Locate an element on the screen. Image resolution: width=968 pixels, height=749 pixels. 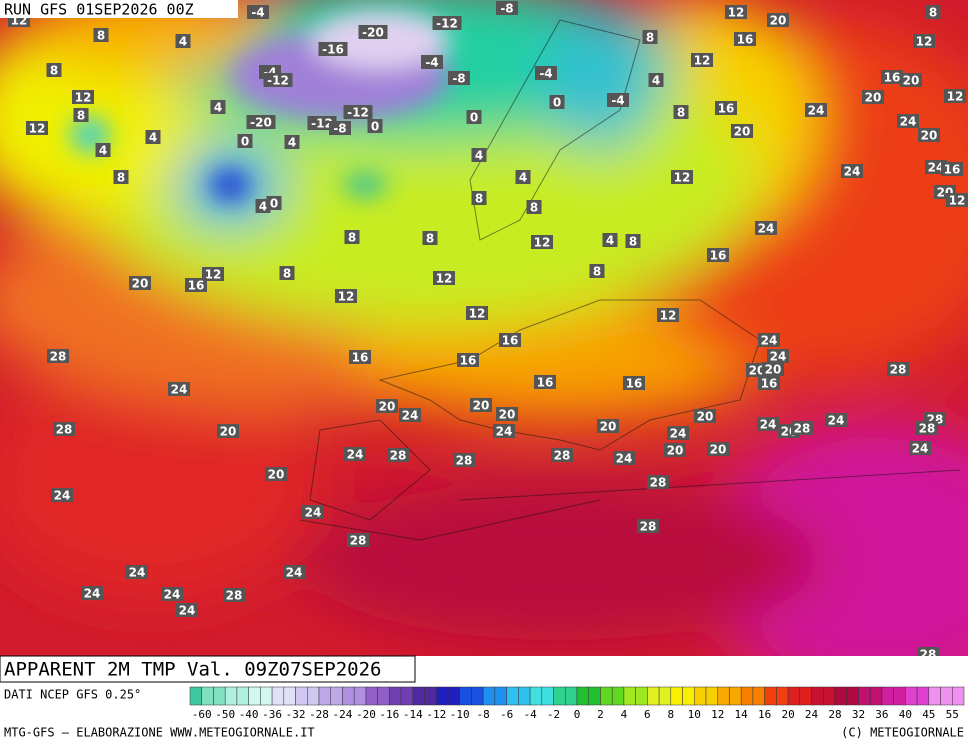
scale-label: 0 is located at coordinates (577, 714).